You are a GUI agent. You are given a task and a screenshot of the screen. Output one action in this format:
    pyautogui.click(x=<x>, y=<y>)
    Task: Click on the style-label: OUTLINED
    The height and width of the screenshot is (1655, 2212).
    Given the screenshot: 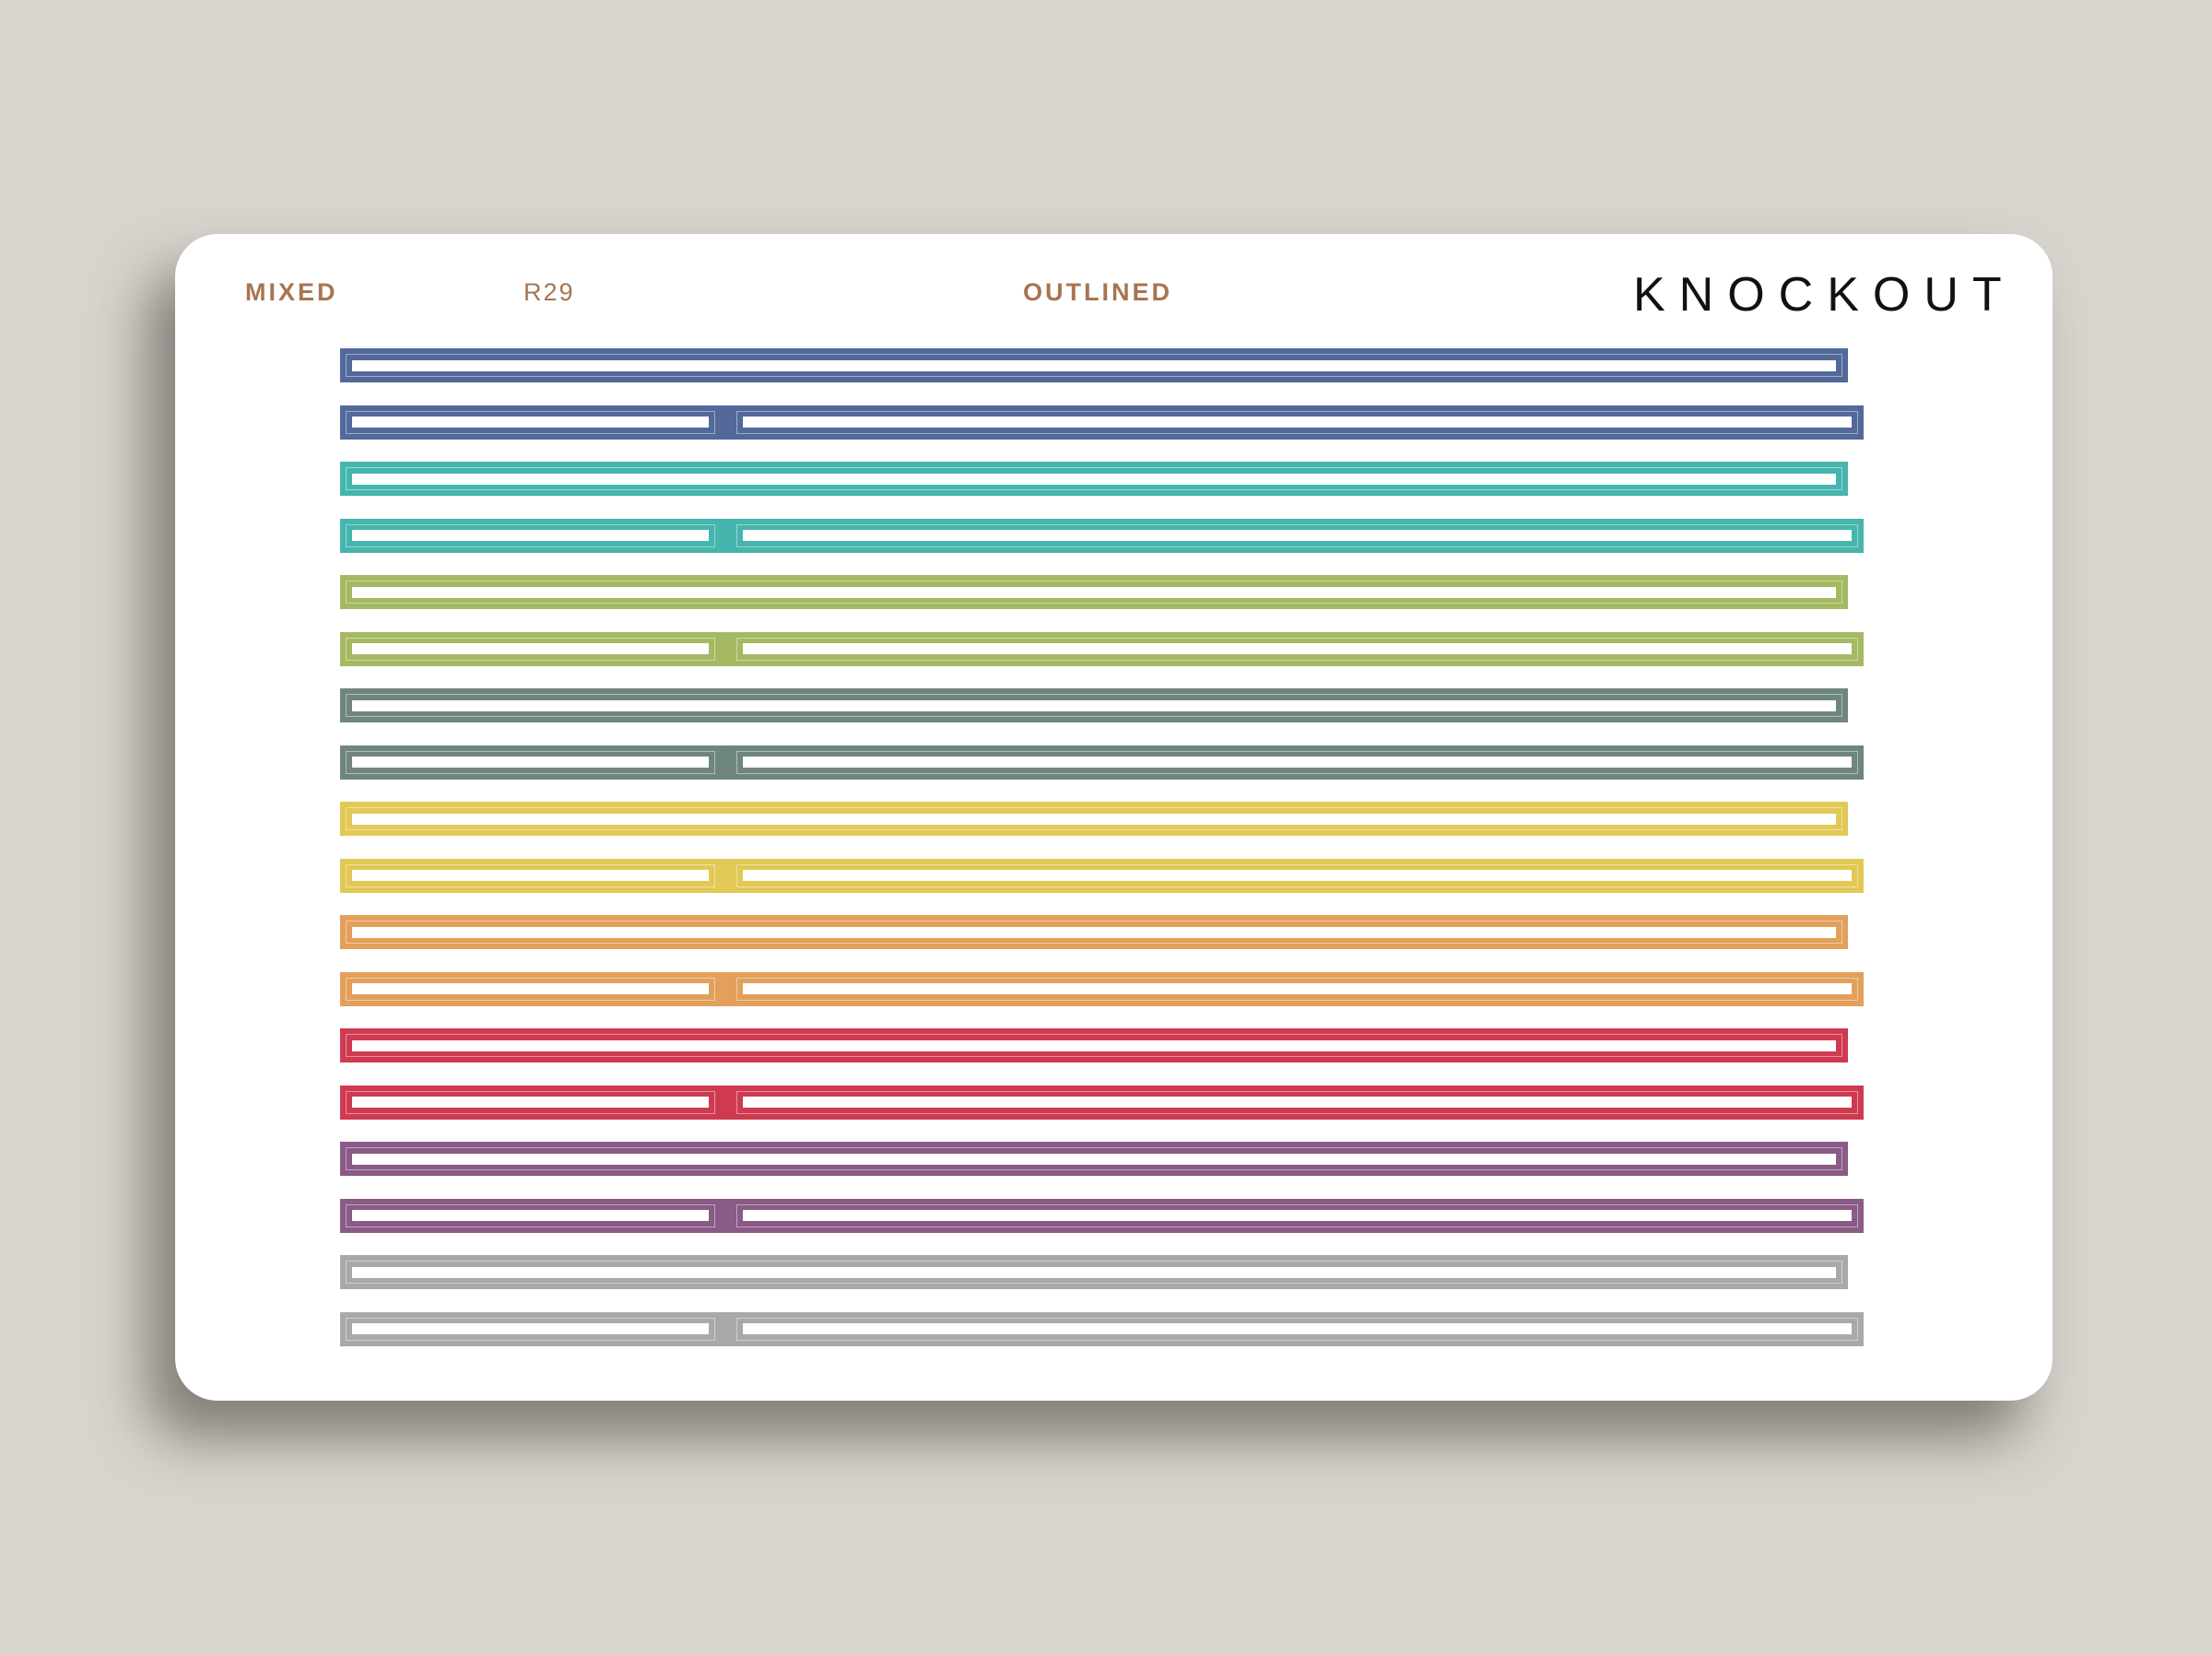 What is the action you would take?
    pyautogui.click(x=1097, y=292)
    